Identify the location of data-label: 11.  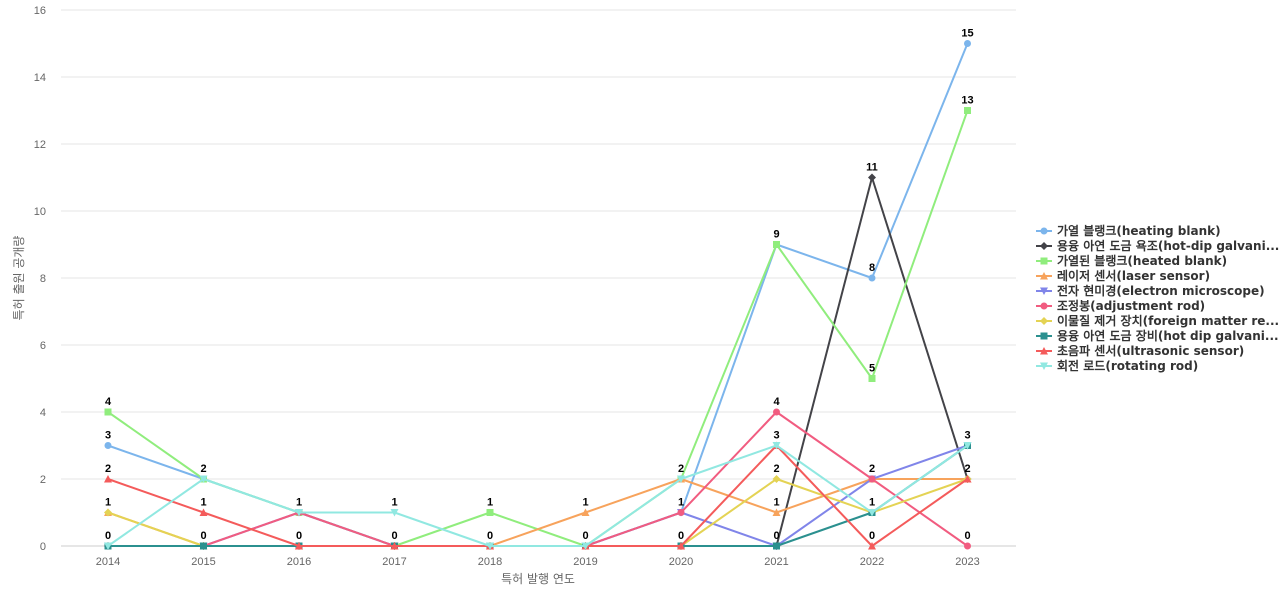
(872, 168).